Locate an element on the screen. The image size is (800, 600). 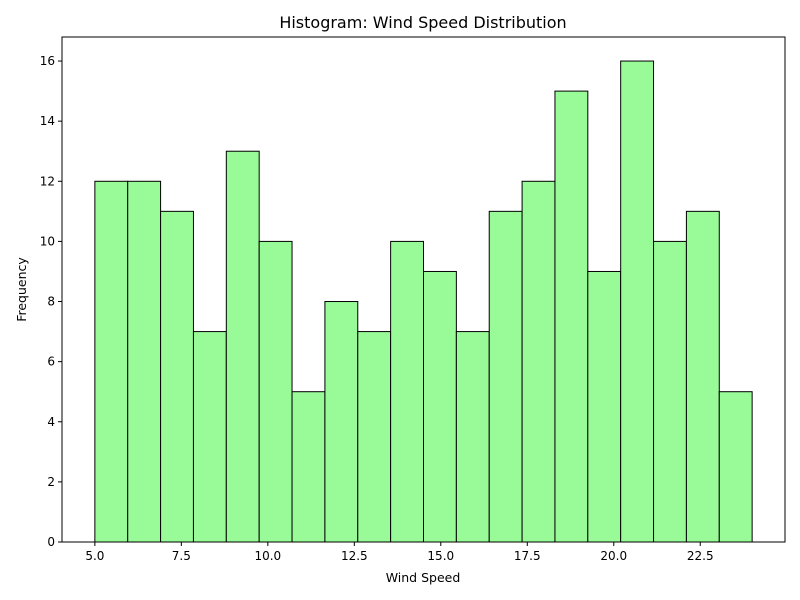
x-tick-label: 15.0 is located at coordinates (440, 556).